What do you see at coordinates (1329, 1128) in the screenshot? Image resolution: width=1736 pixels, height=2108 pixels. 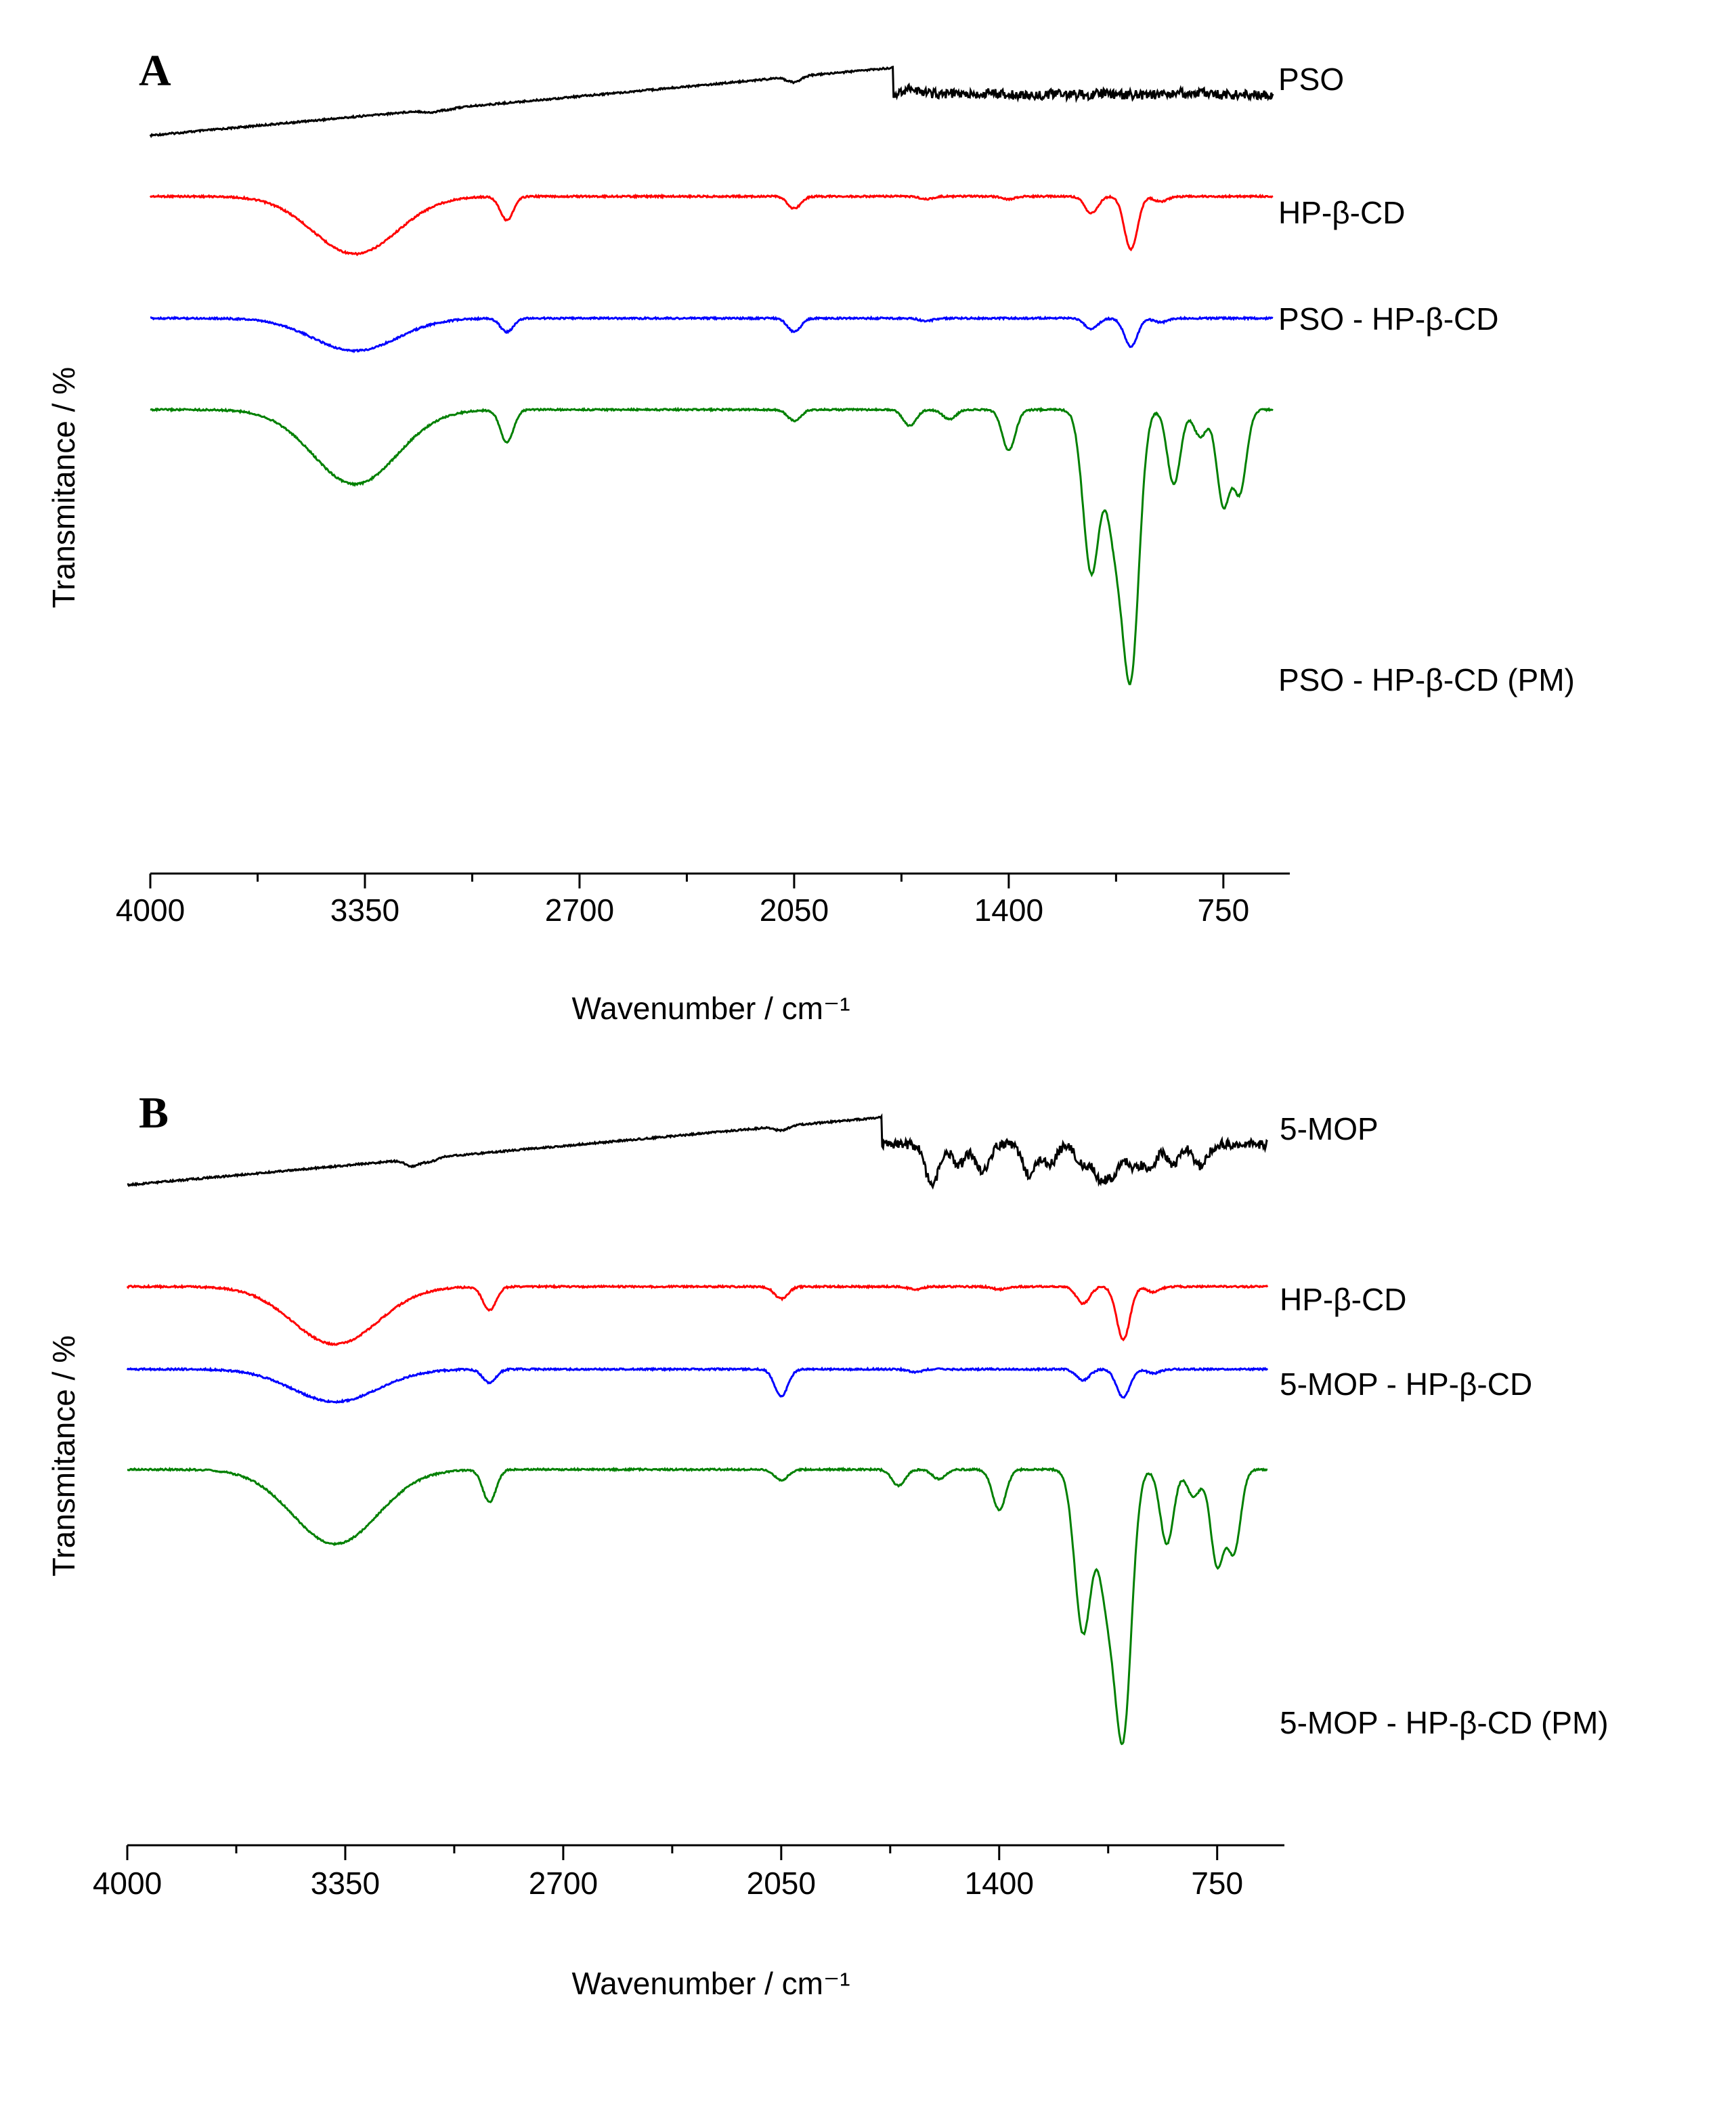 I see `series-label: 5-MOP` at bounding box center [1329, 1128].